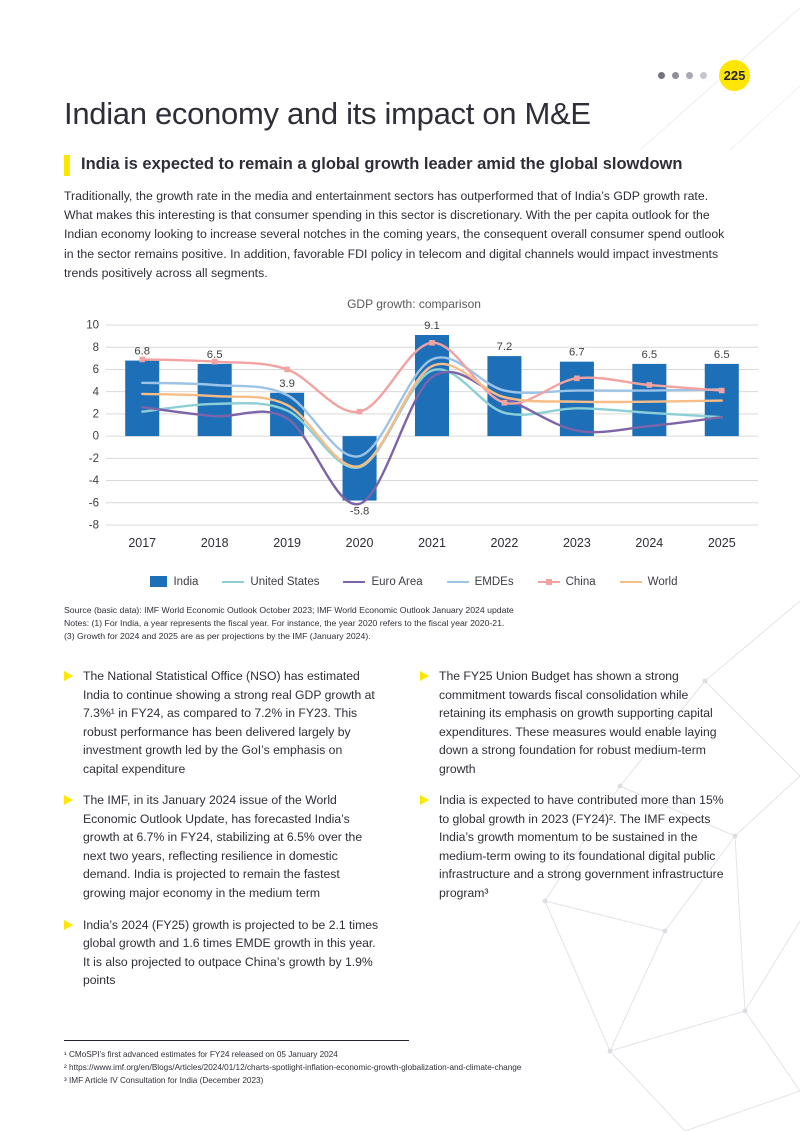 The height and width of the screenshot is (1131, 800). I want to click on legend-item-china: China, so click(566, 581).